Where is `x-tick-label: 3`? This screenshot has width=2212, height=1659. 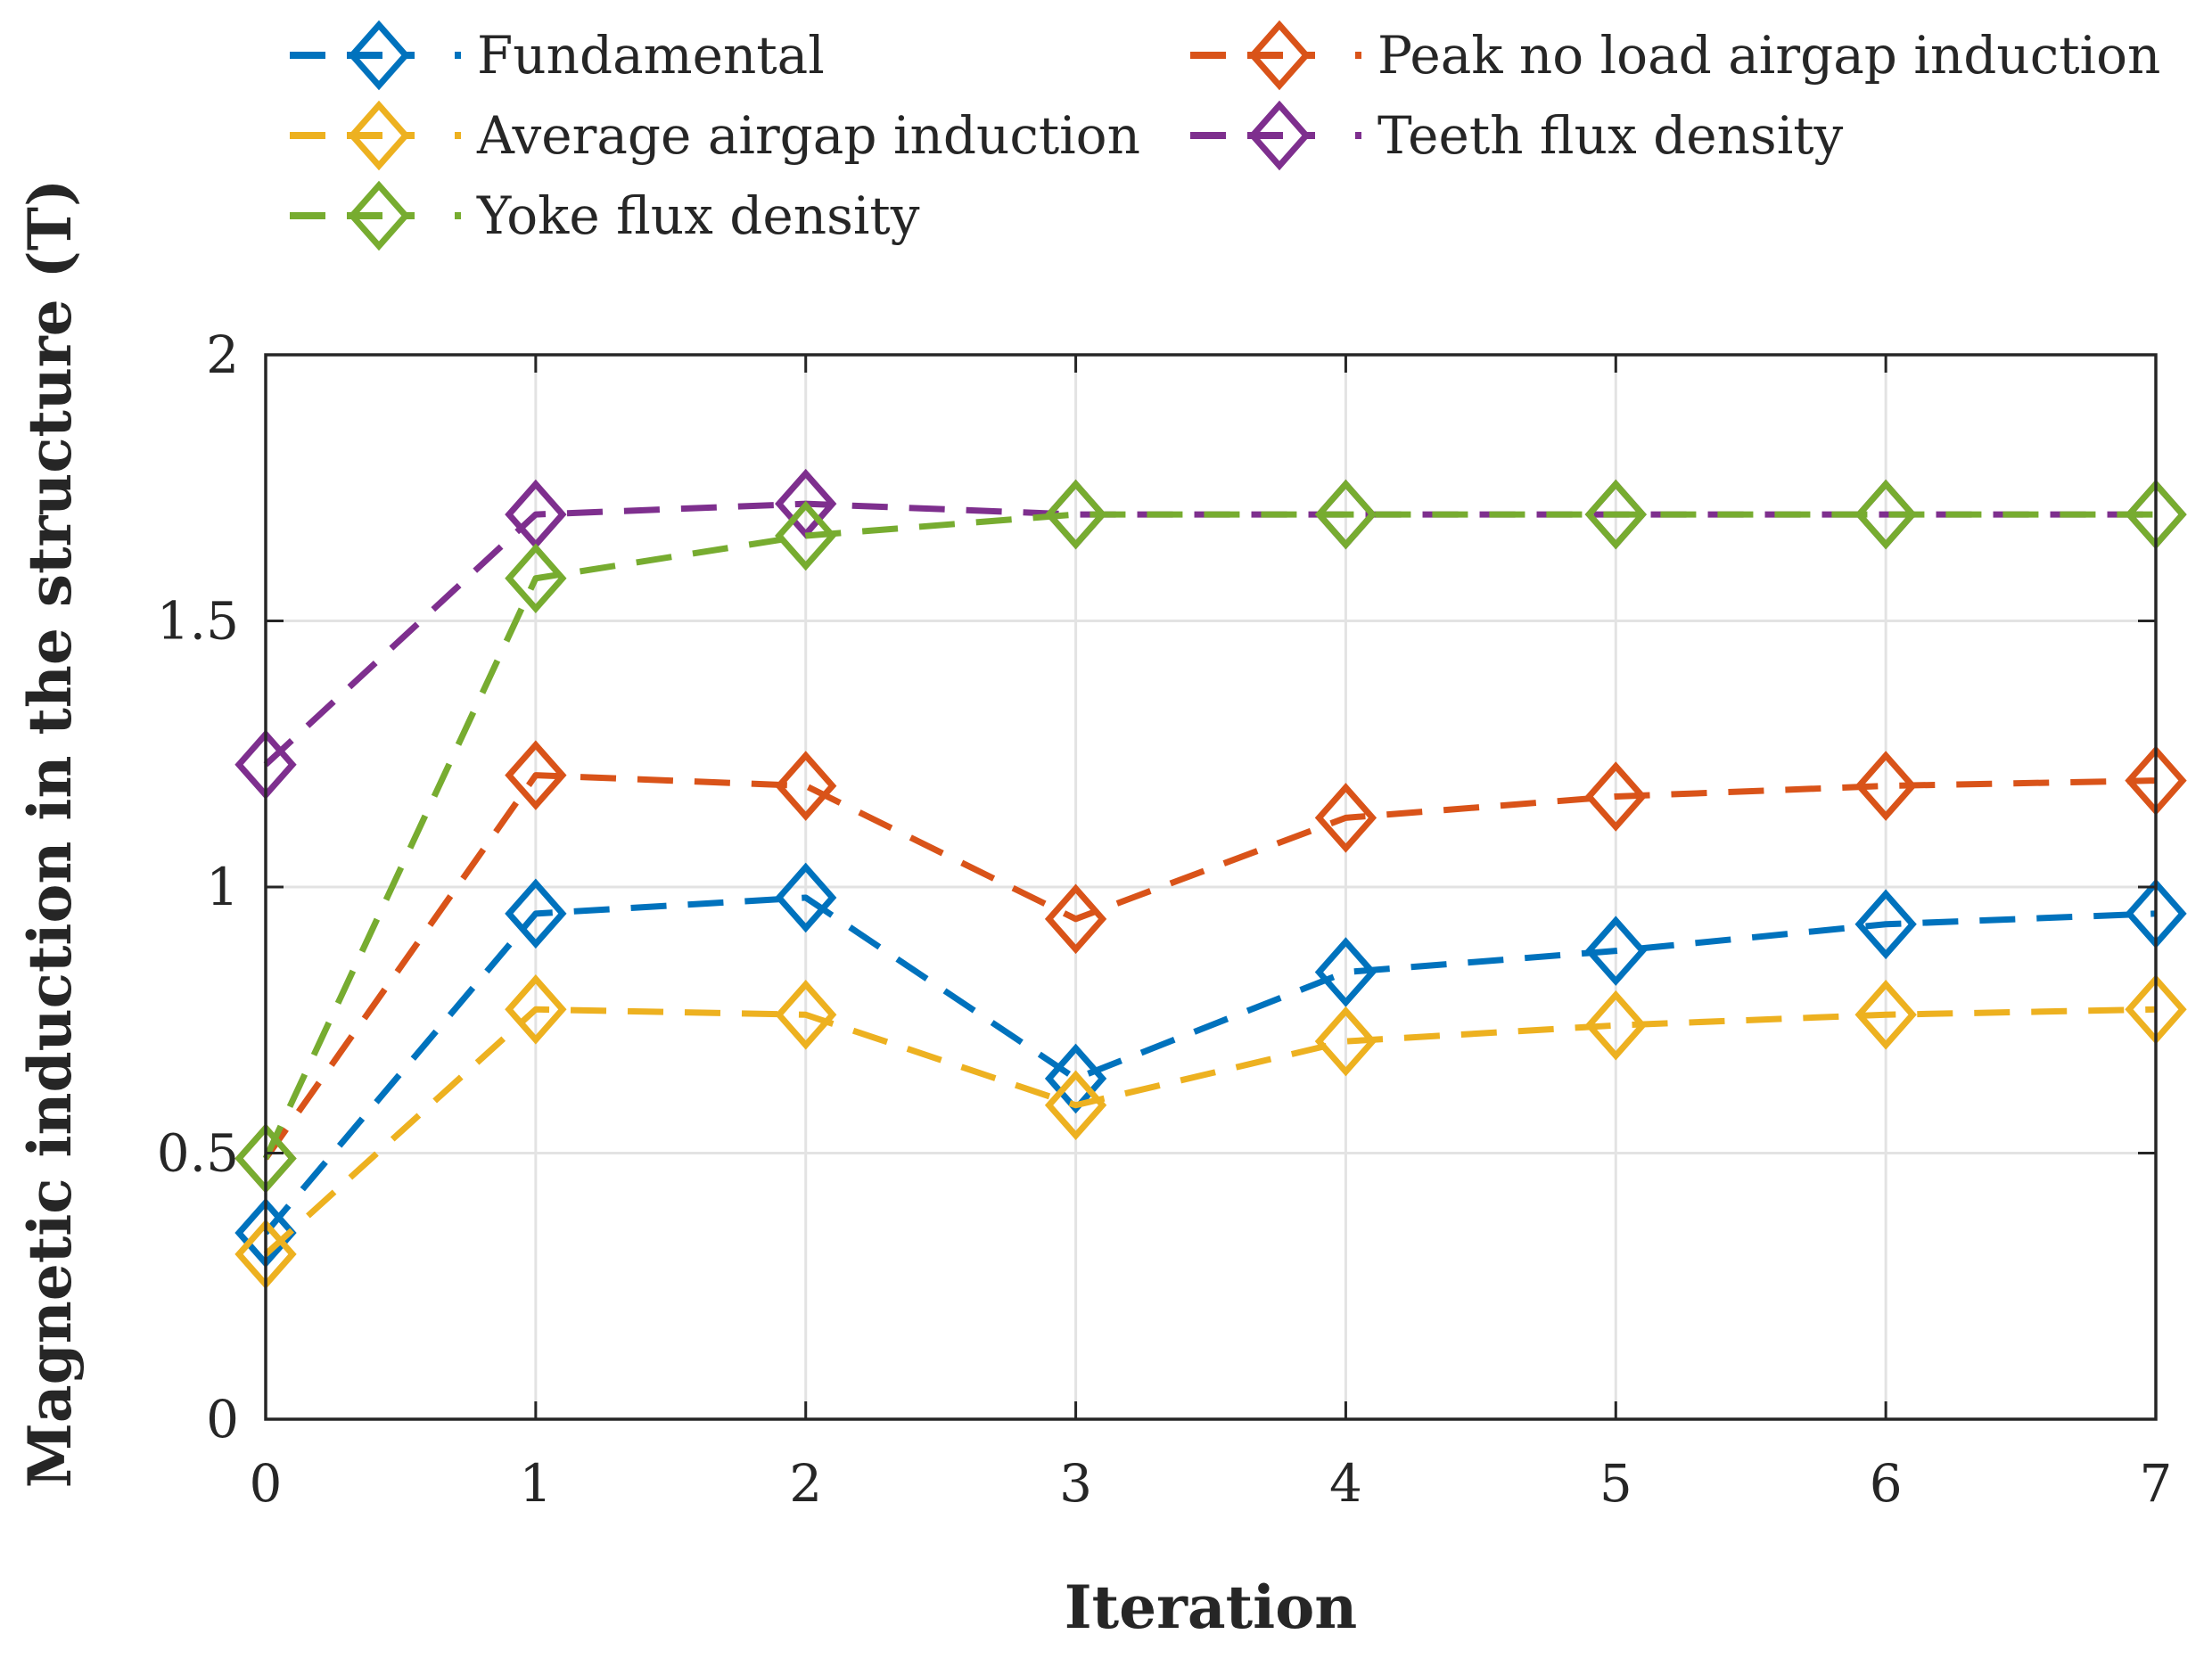 x-tick-label: 3 is located at coordinates (1075, 1483).